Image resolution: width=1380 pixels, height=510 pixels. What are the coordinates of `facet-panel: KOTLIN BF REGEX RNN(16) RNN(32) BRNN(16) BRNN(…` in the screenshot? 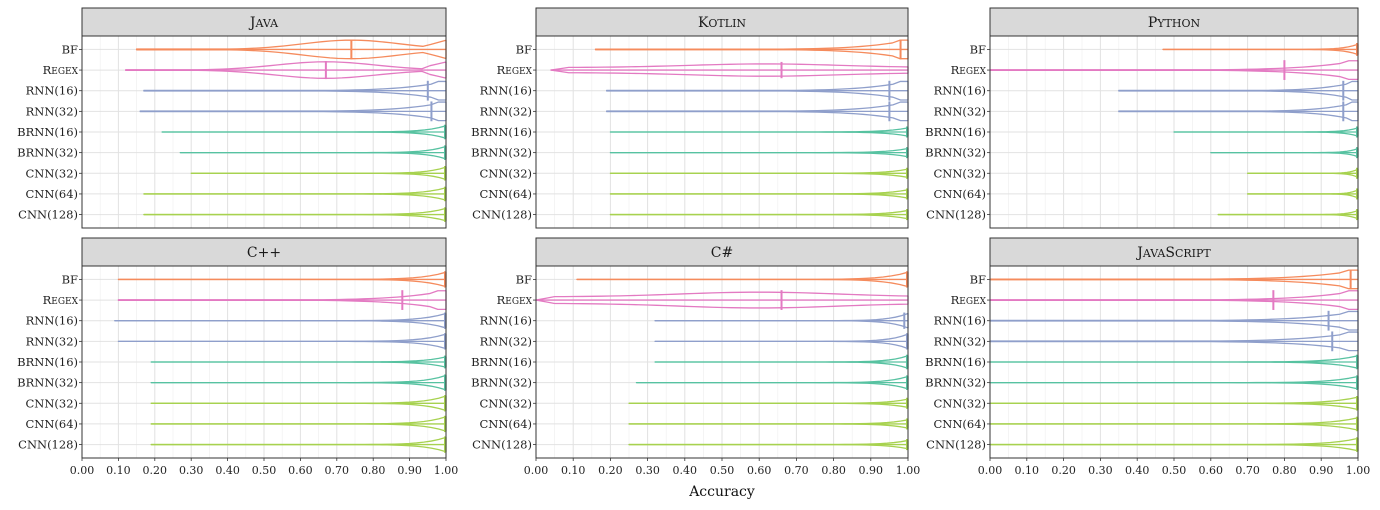 It's located at (690, 118).